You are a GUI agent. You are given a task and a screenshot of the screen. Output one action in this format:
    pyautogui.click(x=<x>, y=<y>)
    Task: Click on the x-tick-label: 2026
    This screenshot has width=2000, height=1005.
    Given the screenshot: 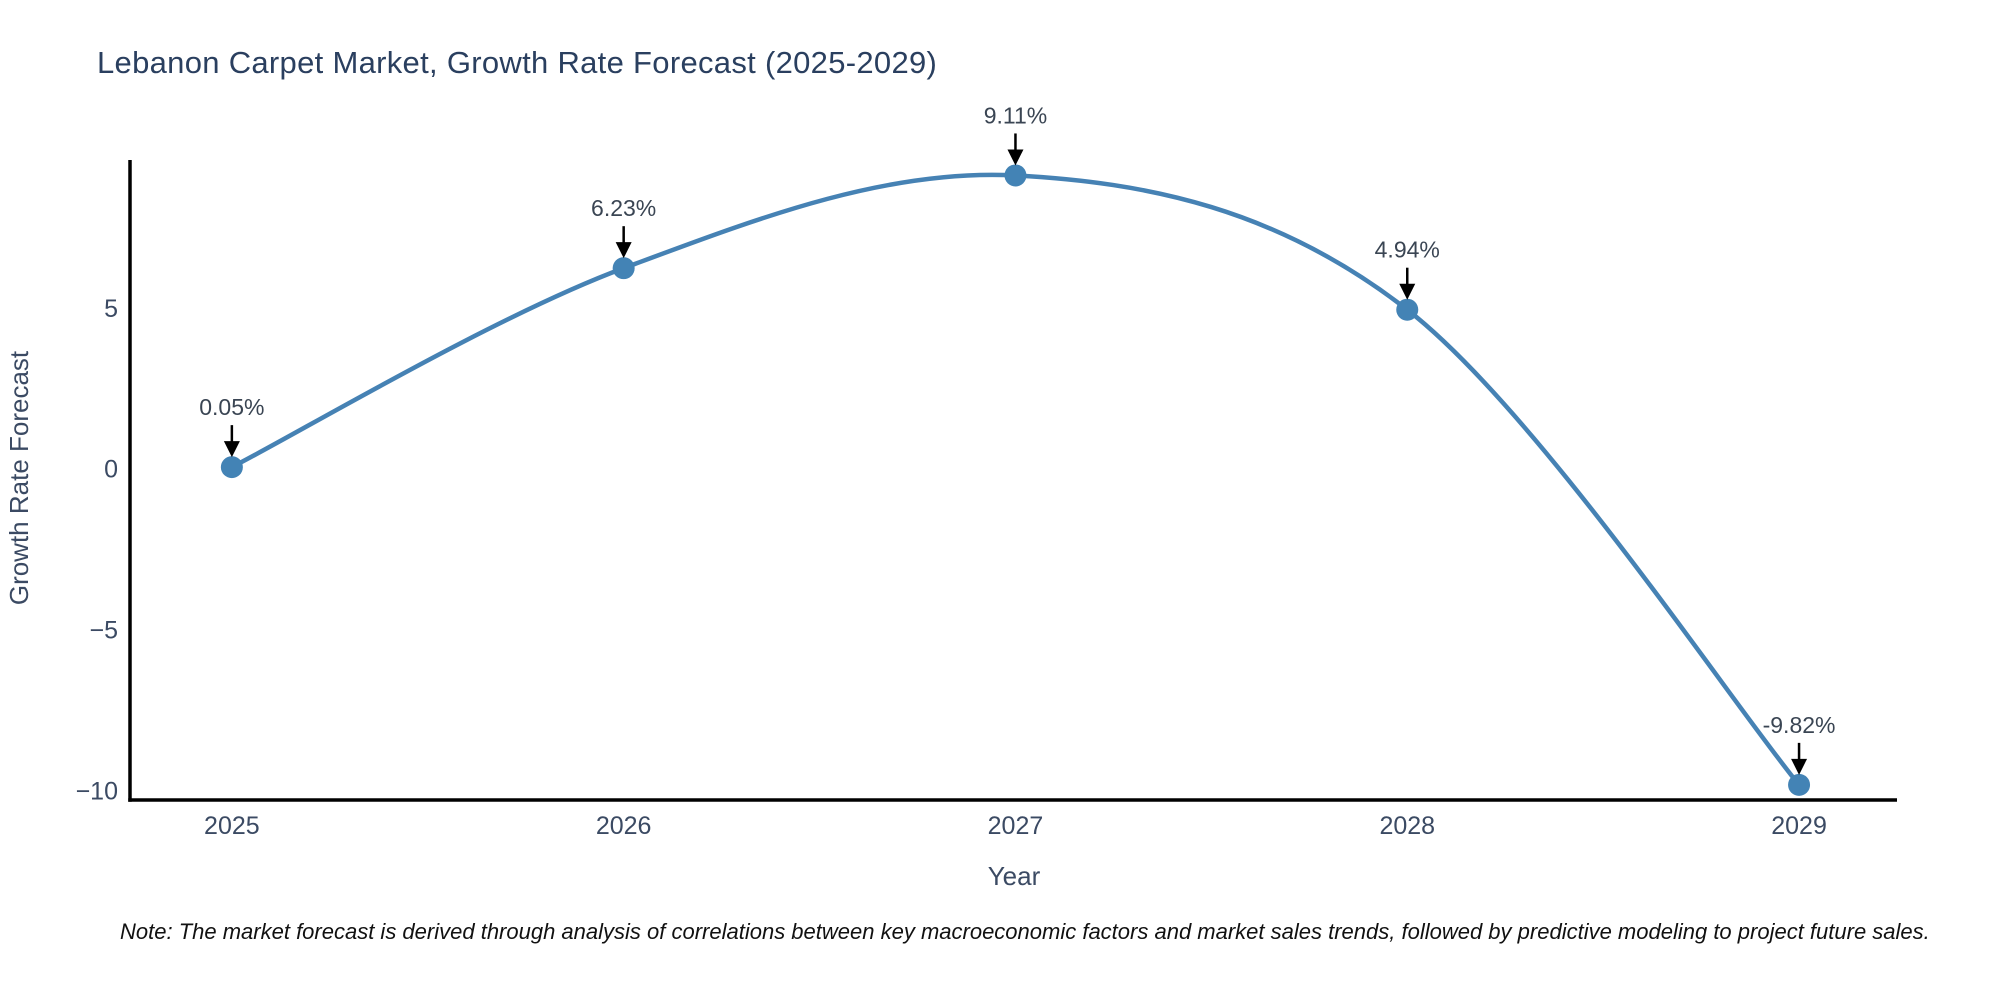 What is the action you would take?
    pyautogui.click(x=624, y=826)
    